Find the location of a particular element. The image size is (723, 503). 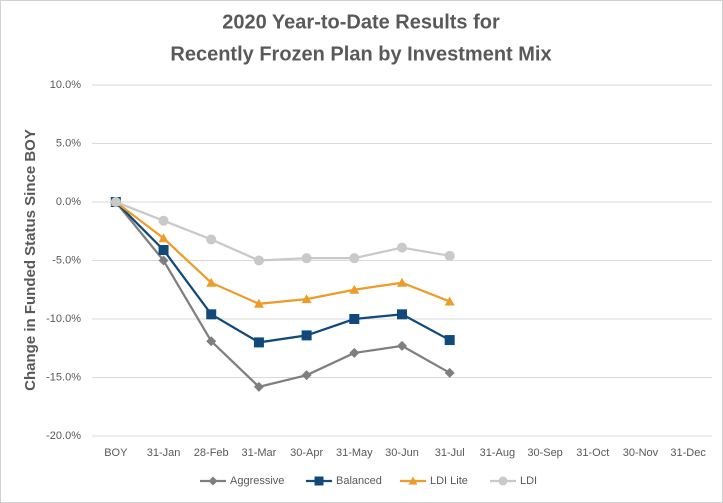

x-tick-label: 28-Feb is located at coordinates (211, 453).